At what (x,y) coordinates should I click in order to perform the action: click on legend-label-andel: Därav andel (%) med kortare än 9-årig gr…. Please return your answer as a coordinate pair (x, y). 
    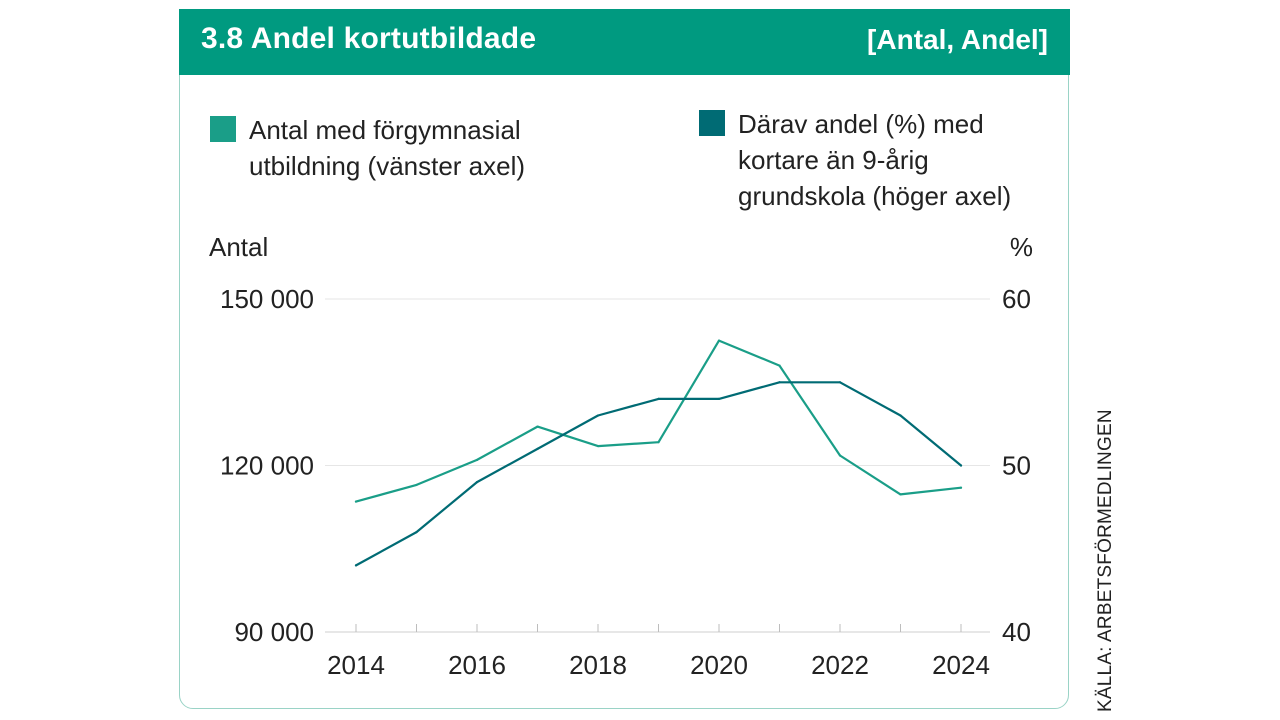
    Looking at the image, I should click on (874, 160).